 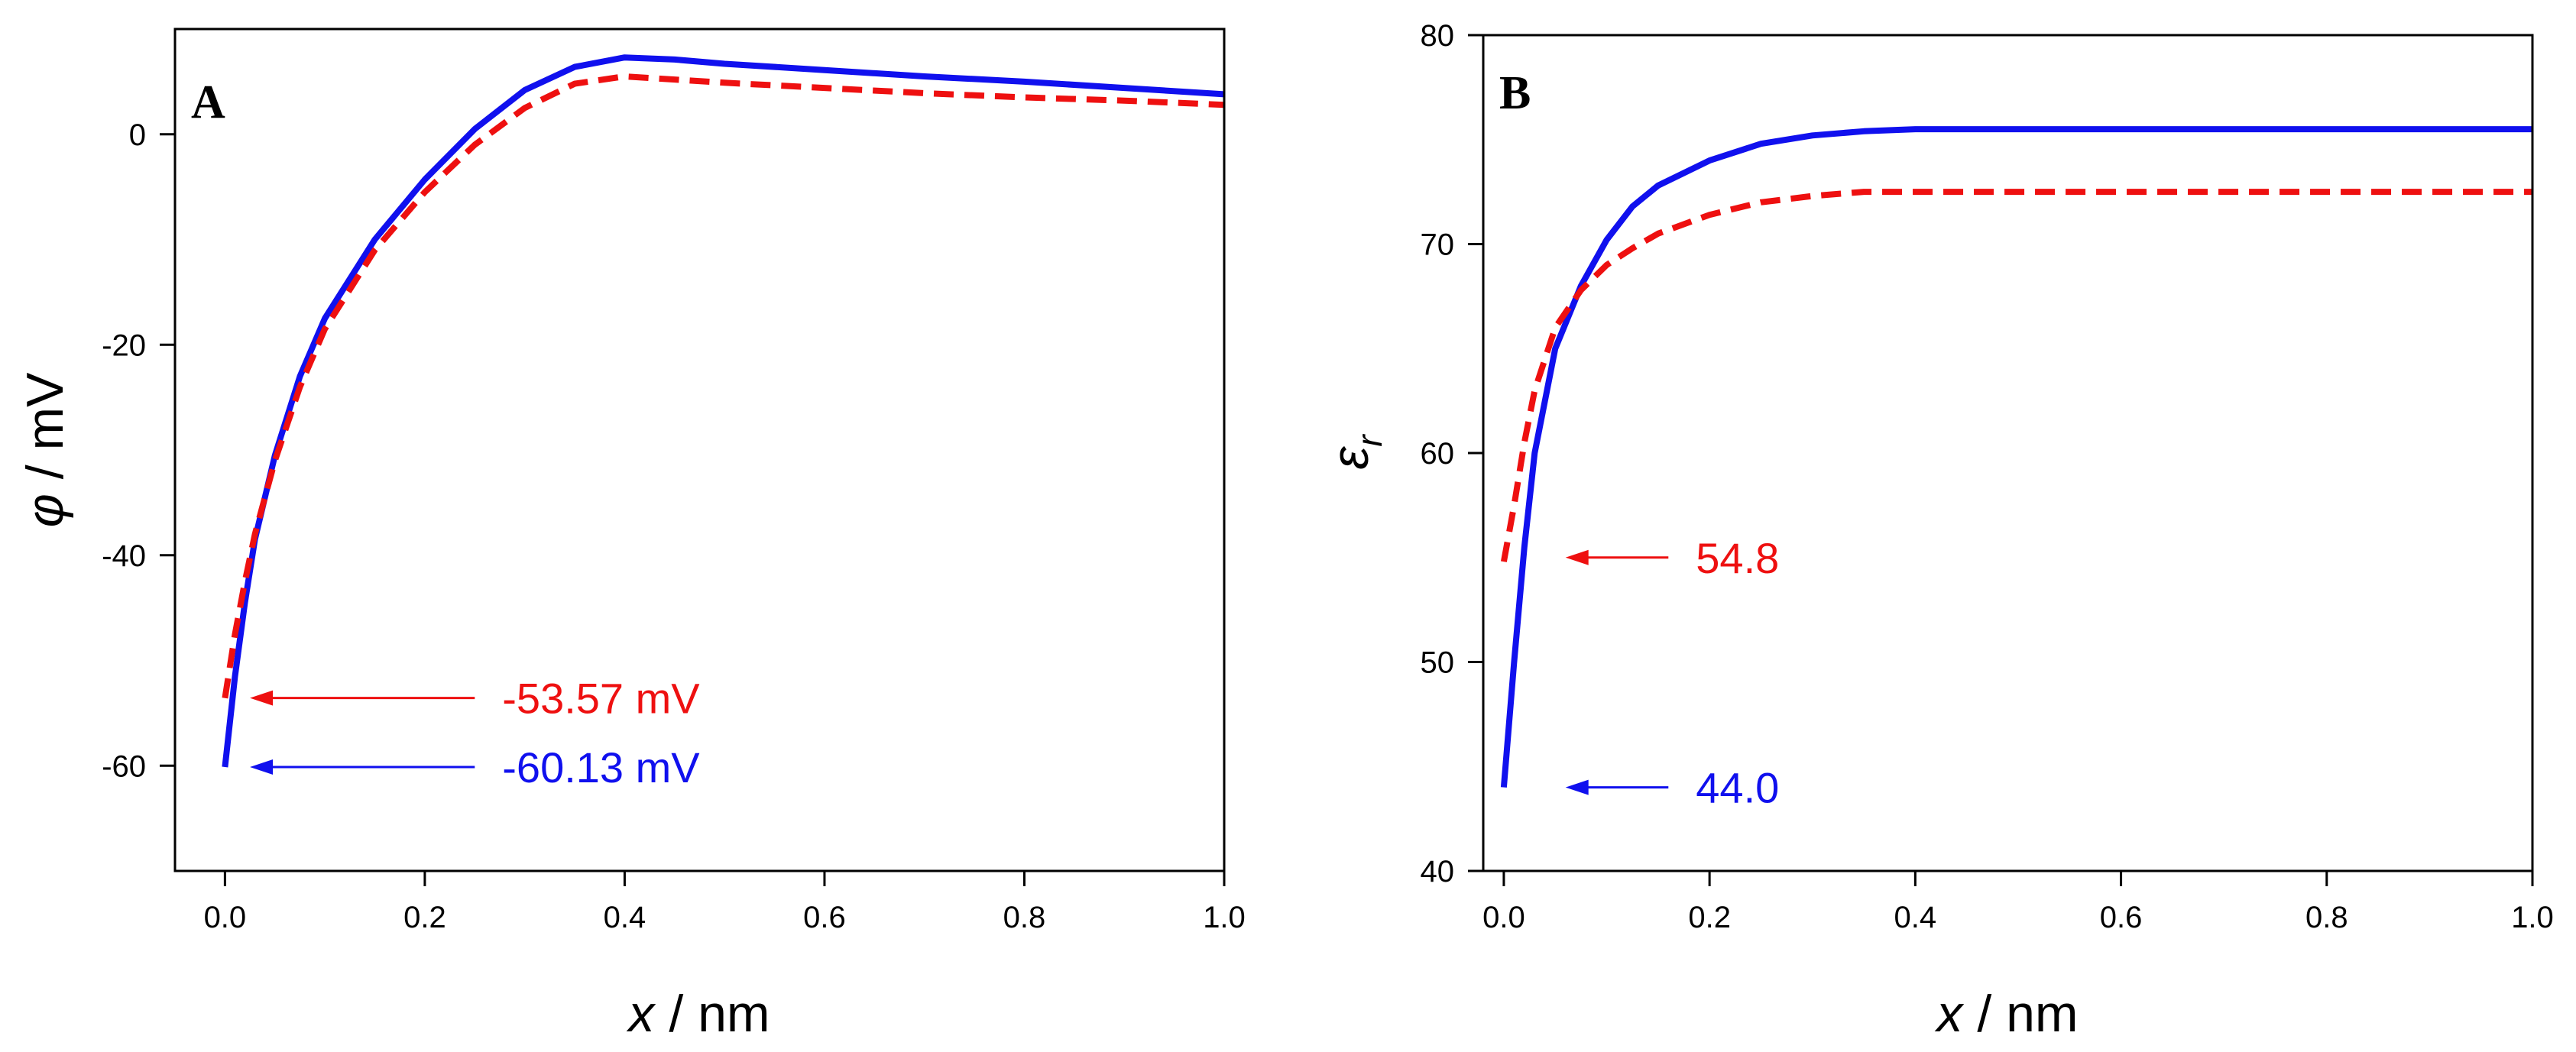 I want to click on panel-b-y-axis-var: ε, so click(x=1350, y=458).